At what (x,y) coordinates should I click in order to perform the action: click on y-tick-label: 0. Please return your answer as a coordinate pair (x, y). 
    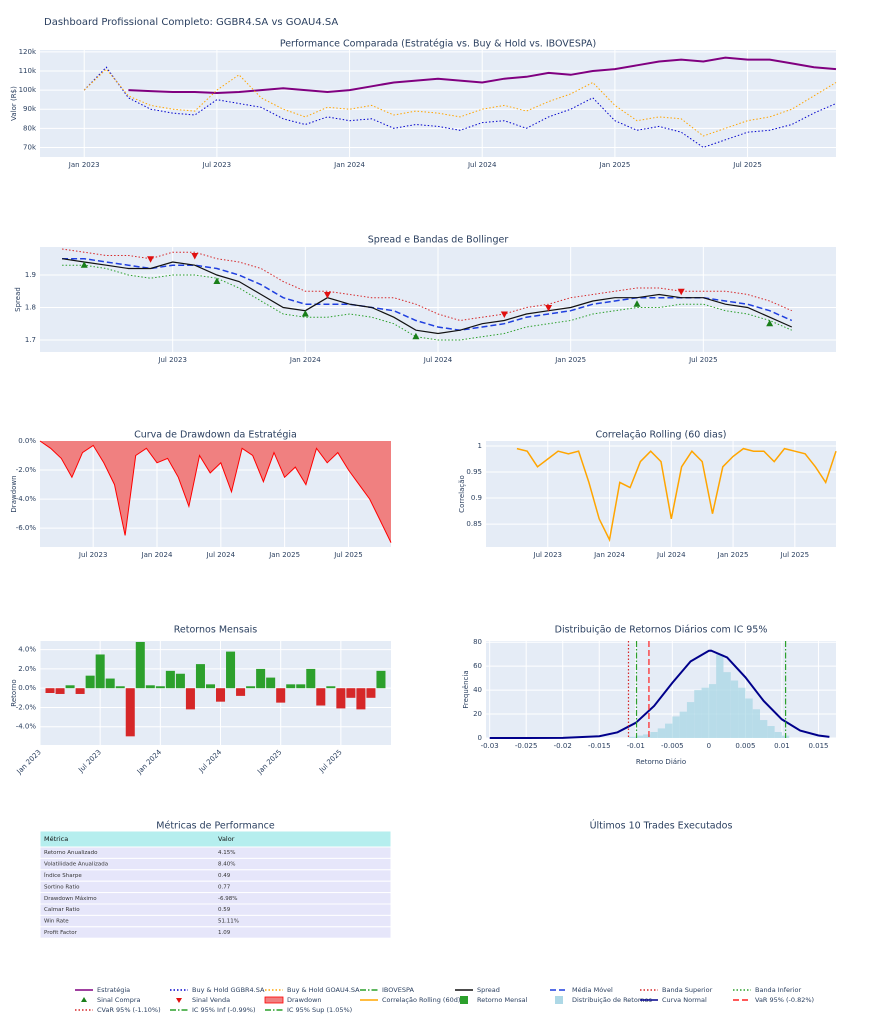
    Looking at the image, I should click on (480, 738).